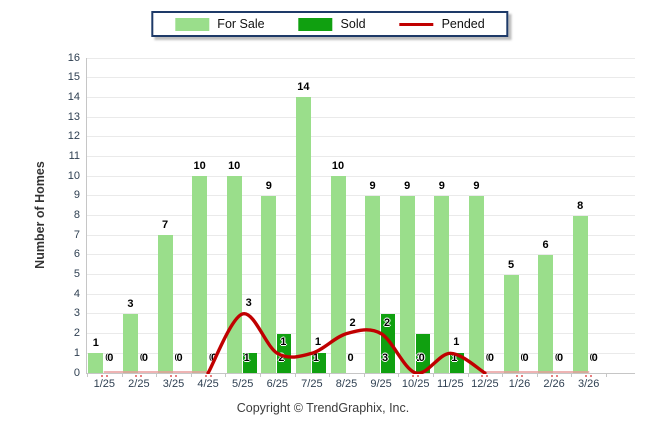 The height and width of the screenshot is (434, 646). What do you see at coordinates (353, 24) in the screenshot?
I see `legend-label: Sold` at bounding box center [353, 24].